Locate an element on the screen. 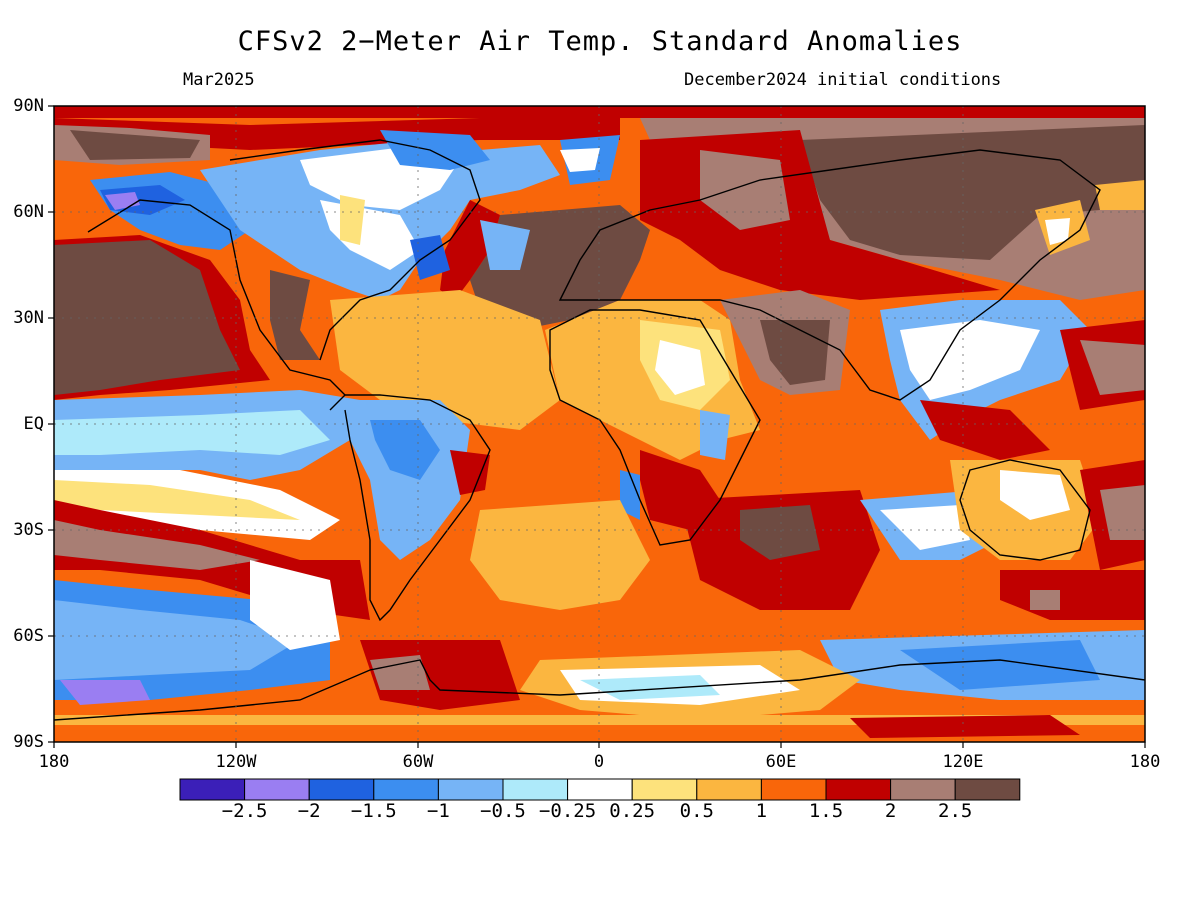 This screenshot has height=900, width=1200. initial-conditions: December2024 initial conditions is located at coordinates (843, 80).